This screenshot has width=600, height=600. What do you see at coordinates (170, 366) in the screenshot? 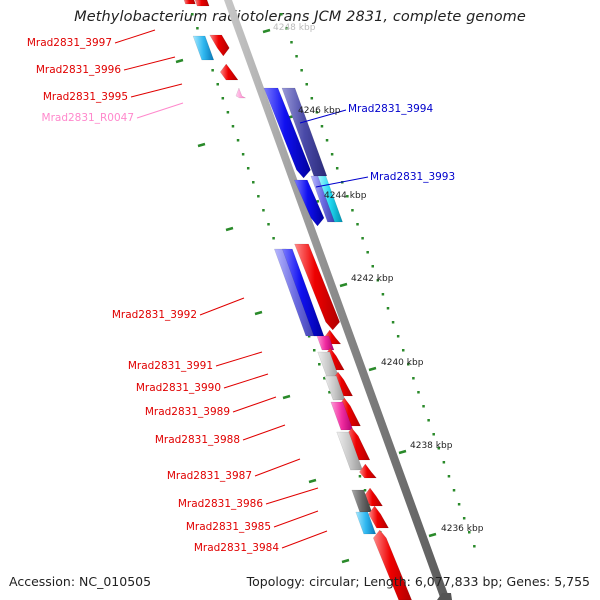
I see `gene-label: Mrad2831_3991` at bounding box center [170, 366].